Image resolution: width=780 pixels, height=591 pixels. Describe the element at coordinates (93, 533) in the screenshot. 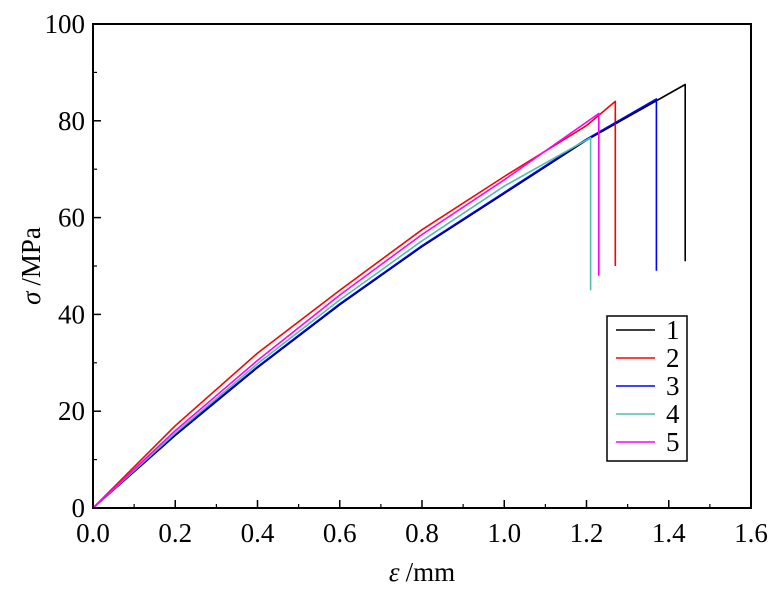

I see `x-tick-label: 0.0` at that location.